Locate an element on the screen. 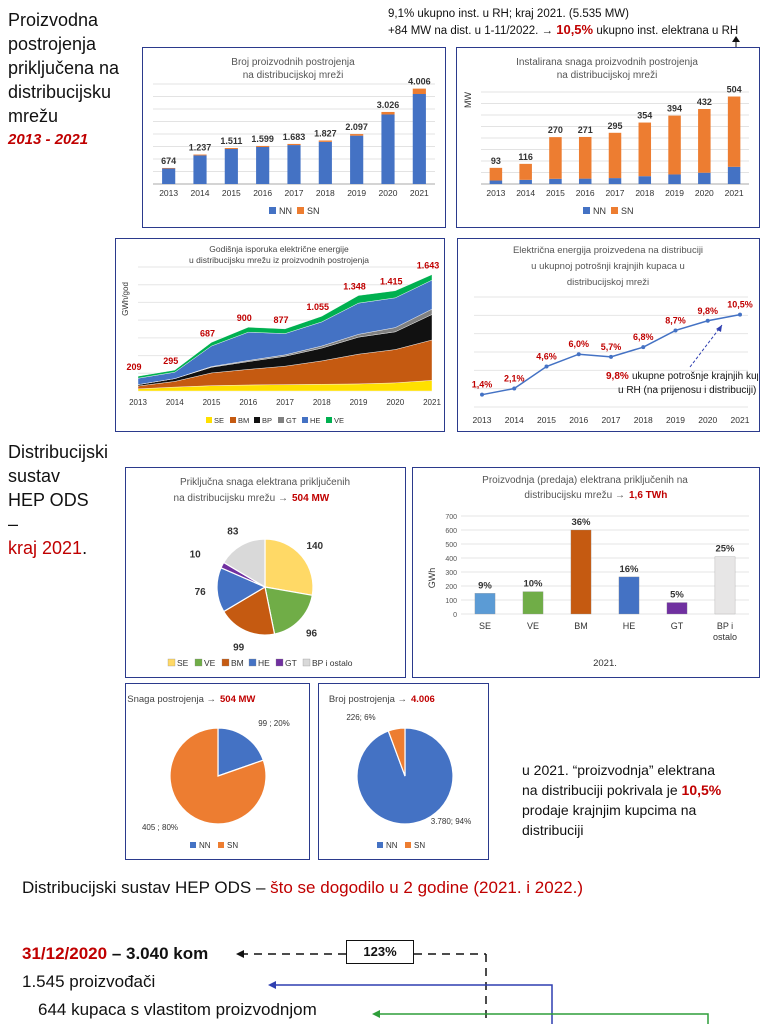 Image resolution: width=768 pixels, height=1024 pixels. data-label: 36% is located at coordinates (581, 522).